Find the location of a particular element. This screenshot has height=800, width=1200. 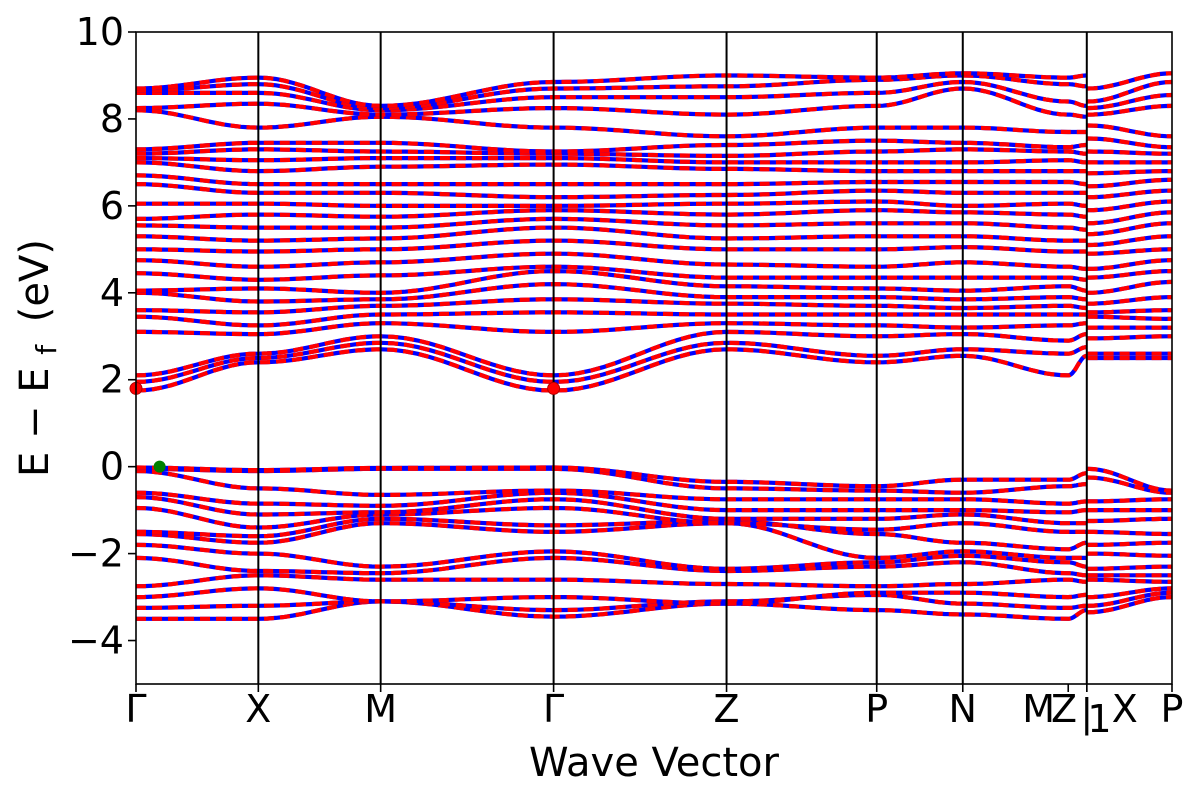

y-axis-label: E − E f (eV) is located at coordinates (39, 358).